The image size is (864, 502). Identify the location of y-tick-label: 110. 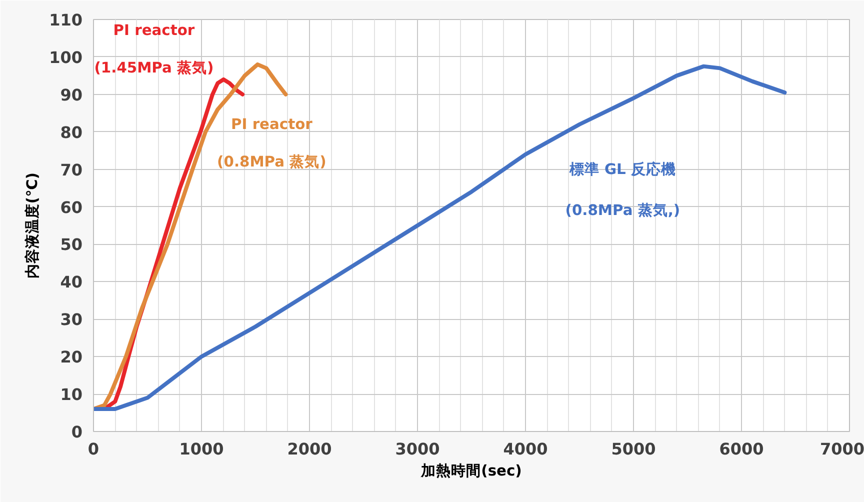
(66, 20).